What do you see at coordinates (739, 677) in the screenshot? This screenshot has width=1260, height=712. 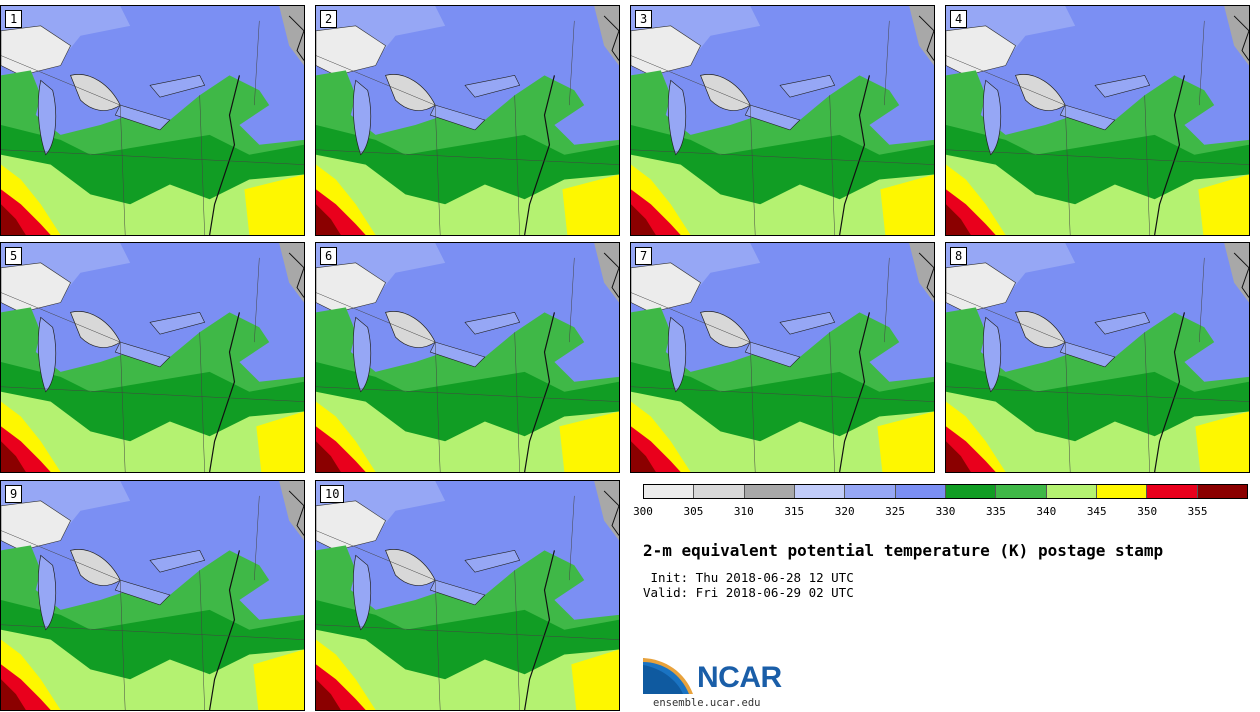 I see `logo-name: NCAR` at bounding box center [739, 677].